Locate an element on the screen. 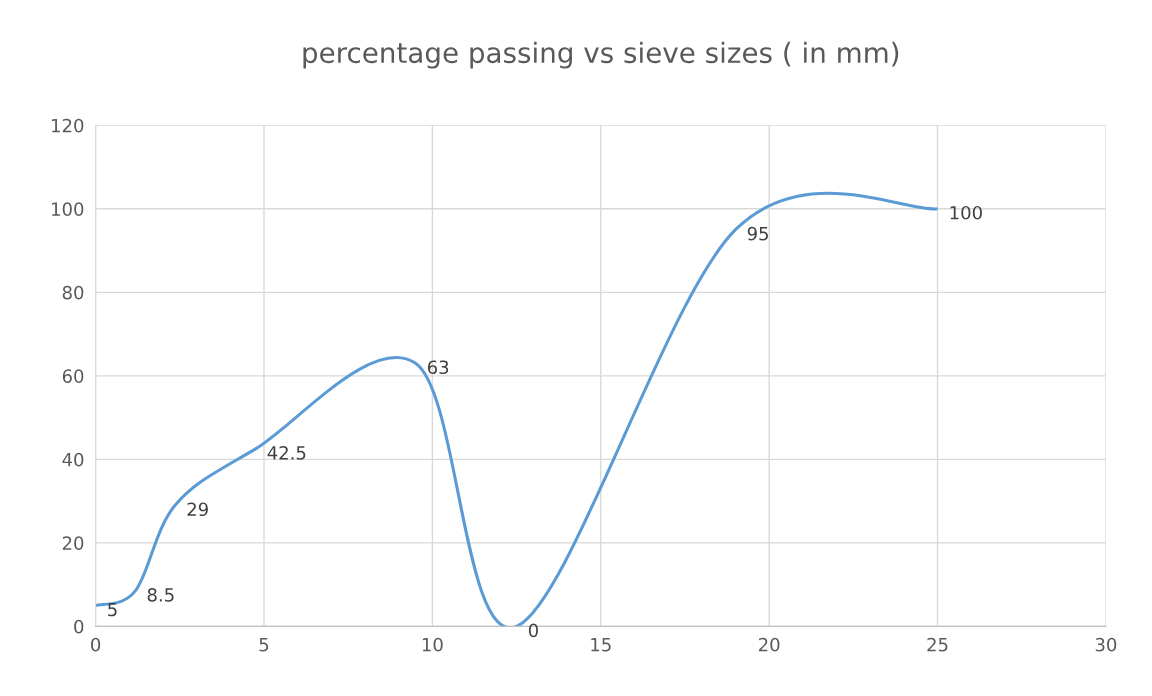 Image resolution: width=1152 pixels, height=696 pixels. data-label: 8.5 is located at coordinates (160, 595).